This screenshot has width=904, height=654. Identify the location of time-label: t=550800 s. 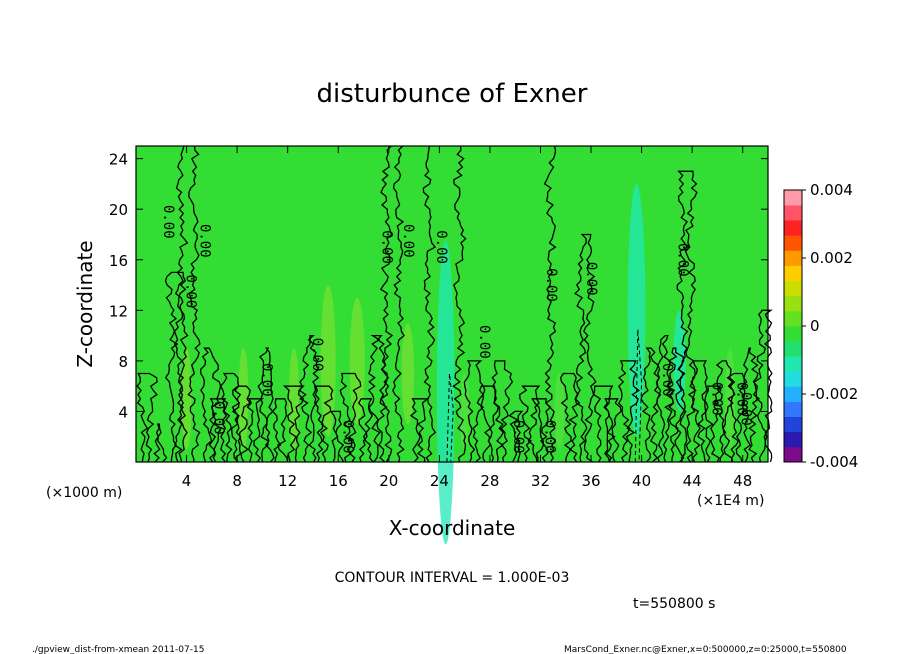
(674, 604).